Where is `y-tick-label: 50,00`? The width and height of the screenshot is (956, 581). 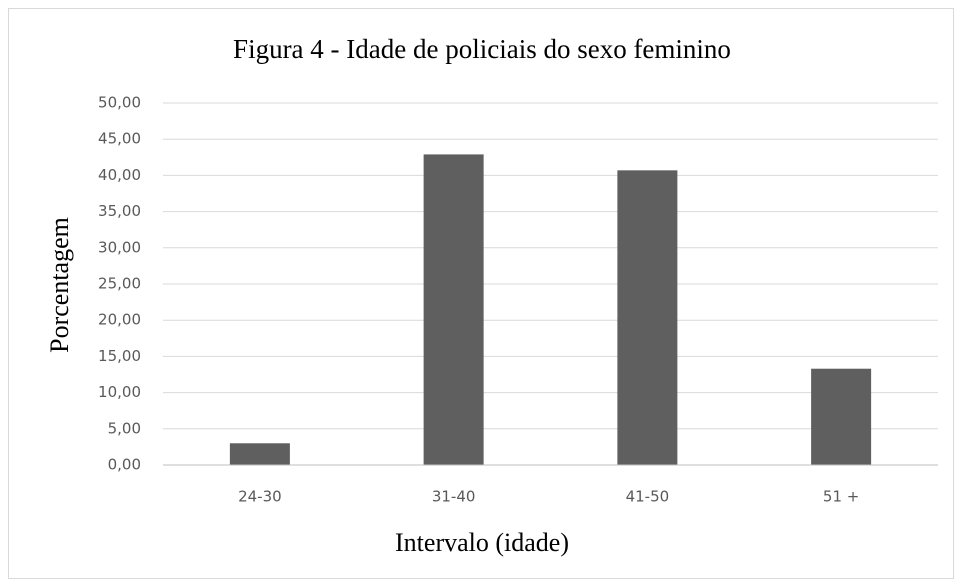
y-tick-label: 50,00 is located at coordinates (119, 103).